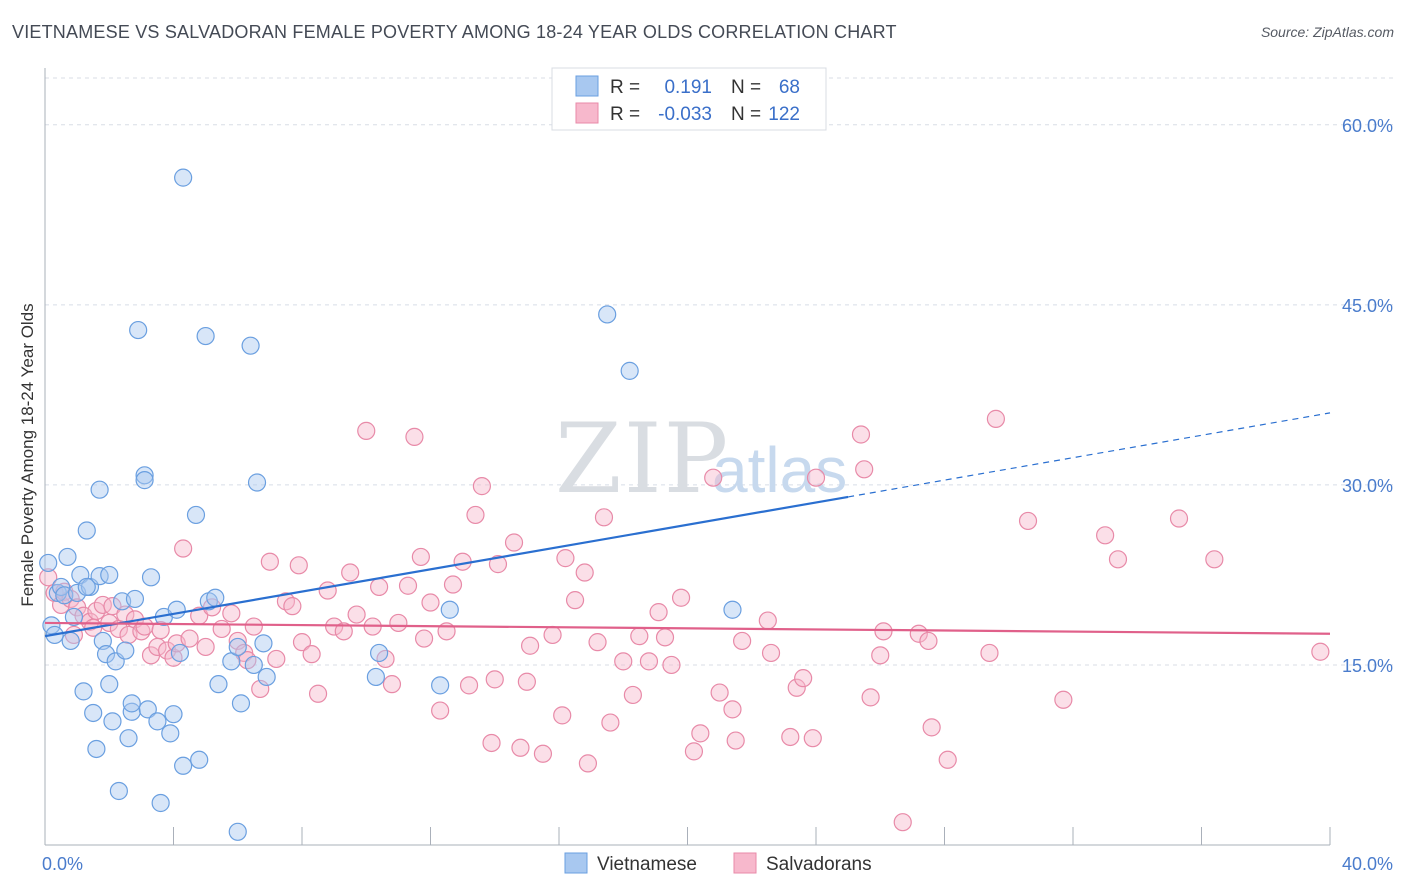  I want to click on bottom-legend-vietnamese: Vietnamese, so click(647, 864).